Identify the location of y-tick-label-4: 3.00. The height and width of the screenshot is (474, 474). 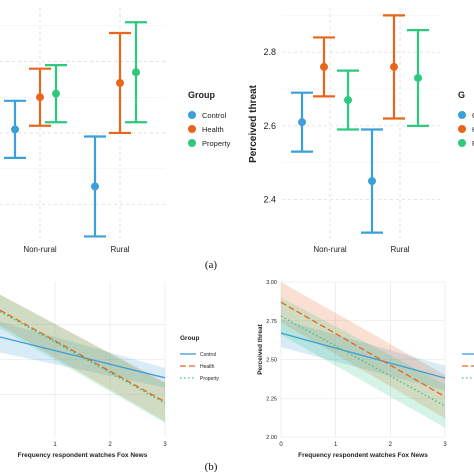
(271, 283).